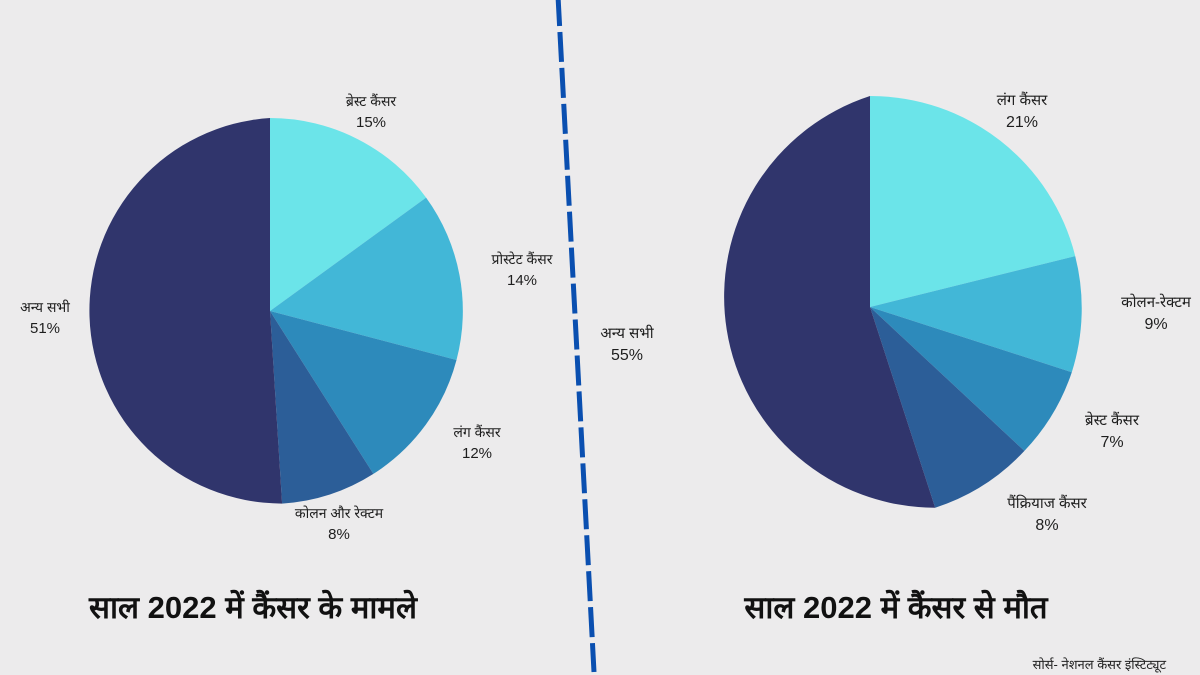 Image resolution: width=1200 pixels, height=675 pixels. What do you see at coordinates (576, 336) in the screenshot?
I see `divider-line` at bounding box center [576, 336].